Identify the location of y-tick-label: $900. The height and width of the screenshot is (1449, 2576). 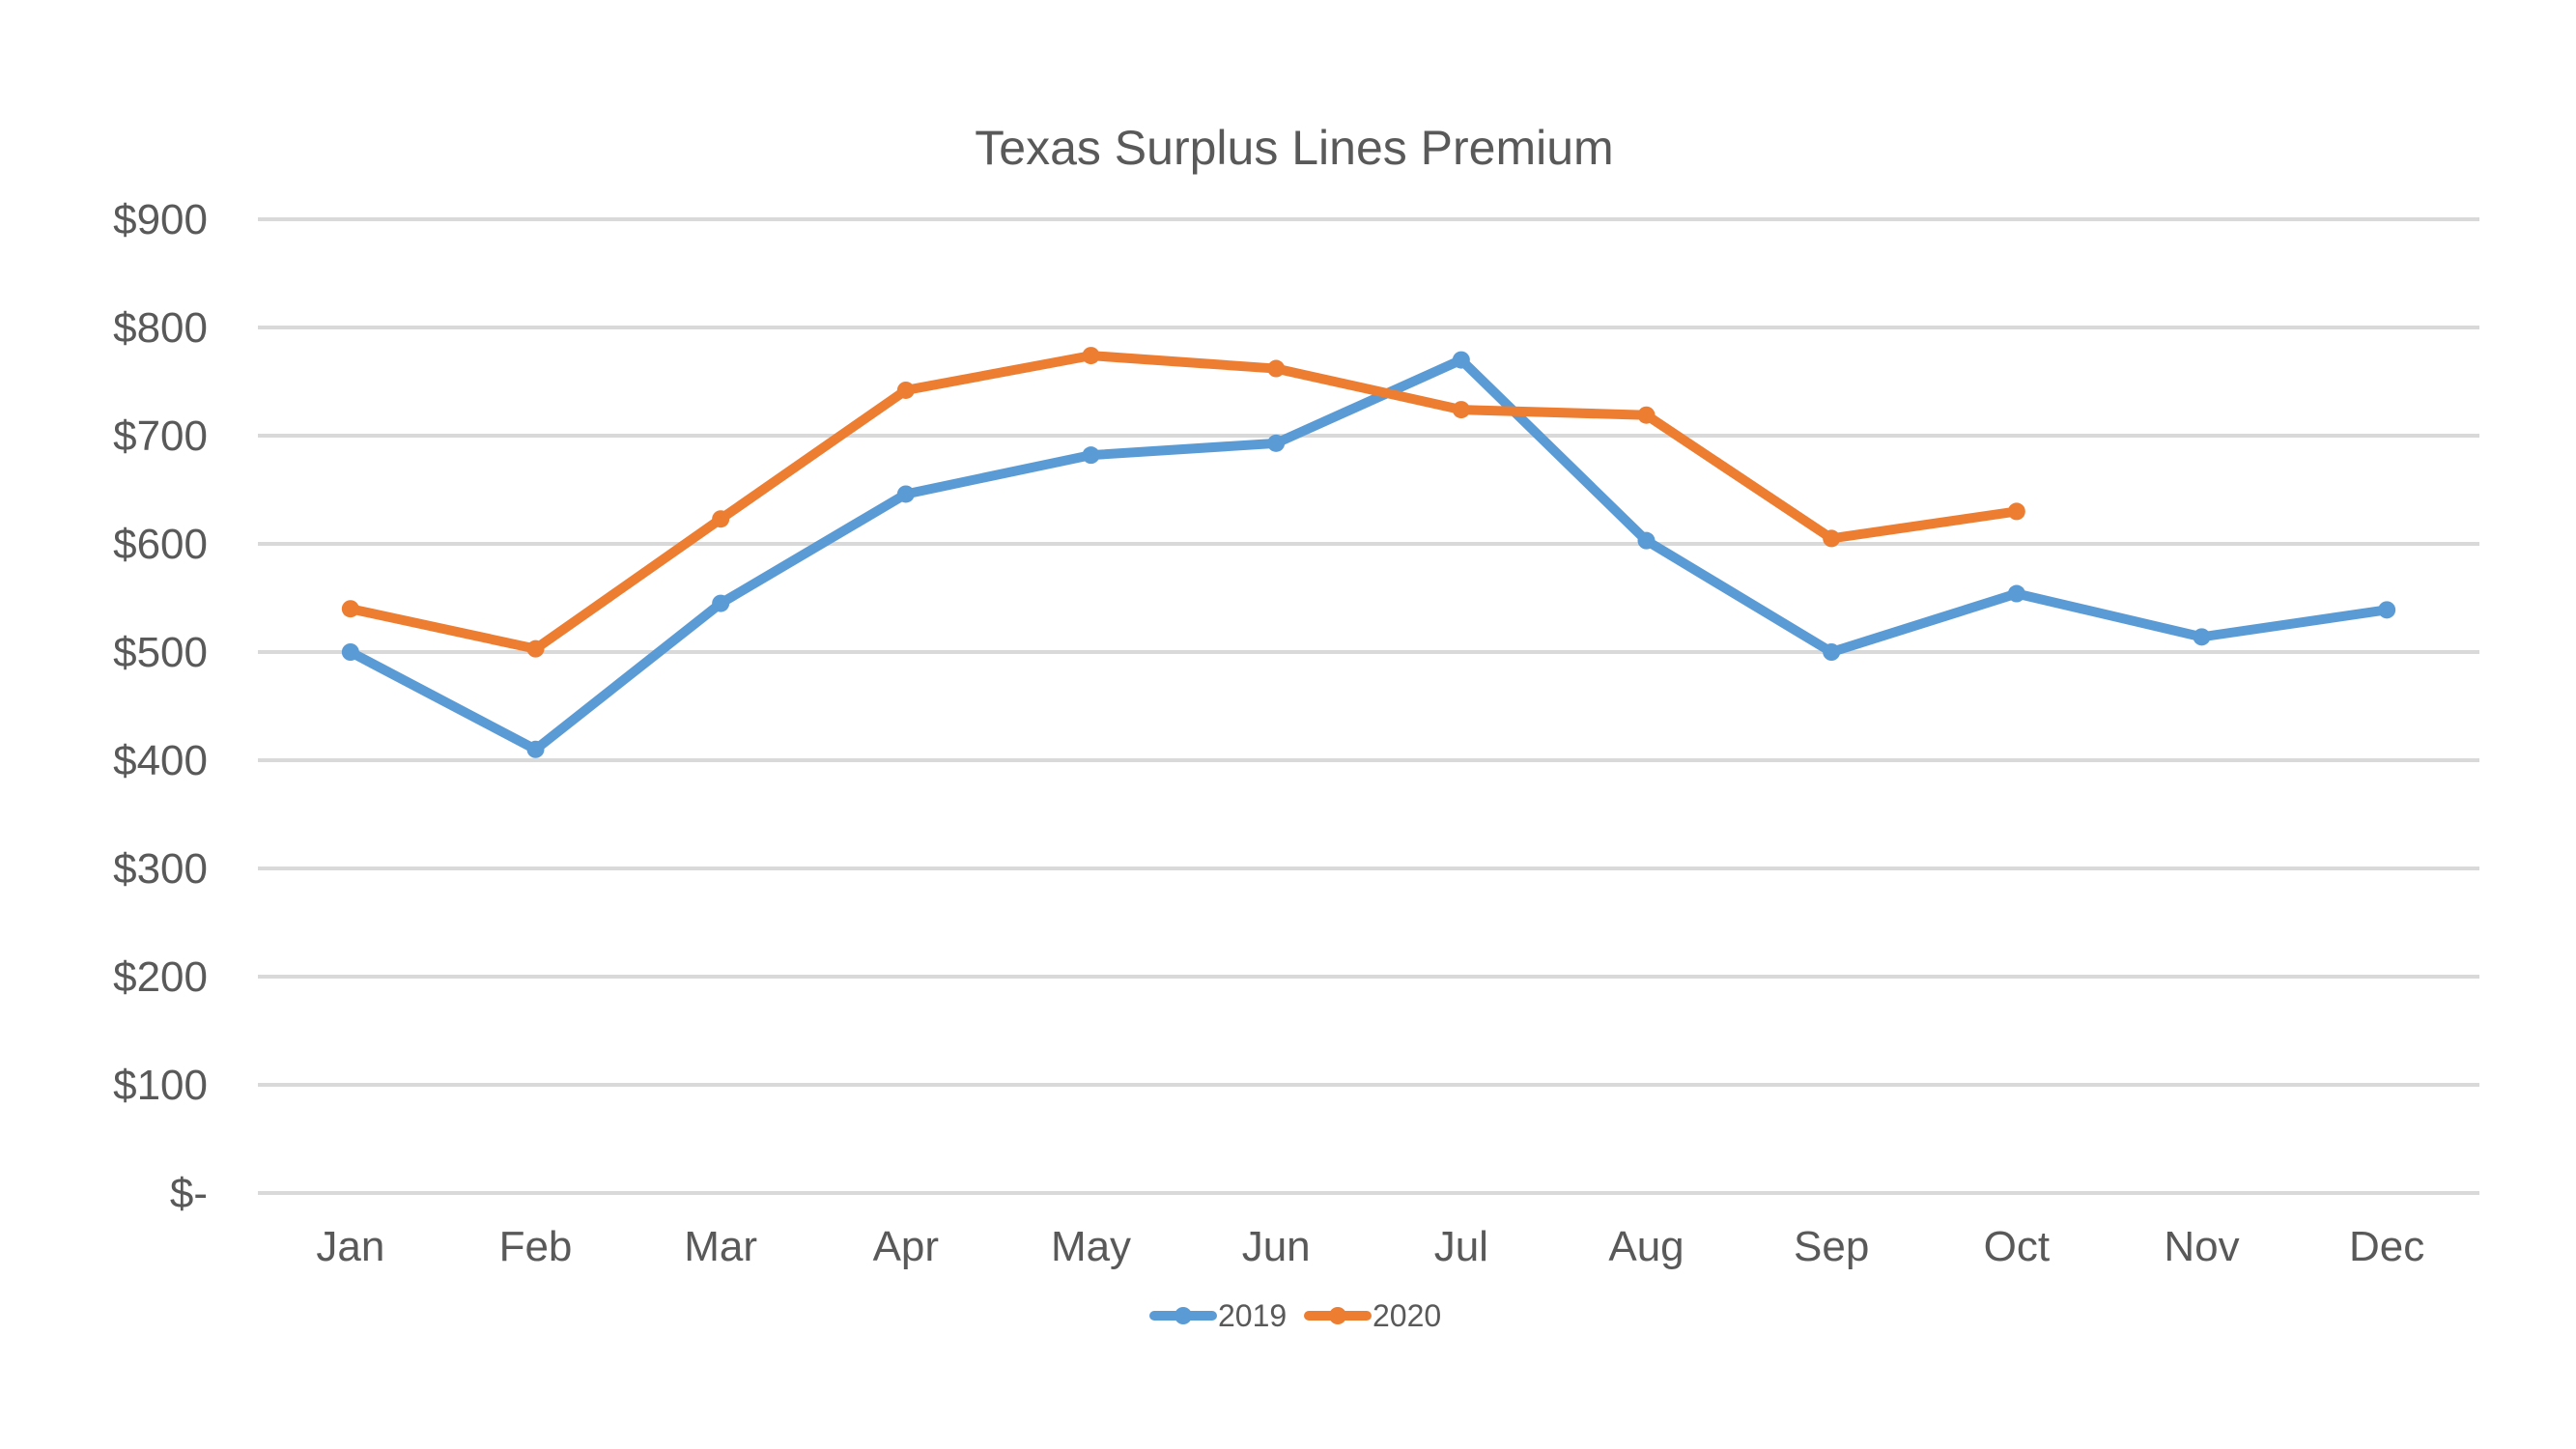
(160, 219).